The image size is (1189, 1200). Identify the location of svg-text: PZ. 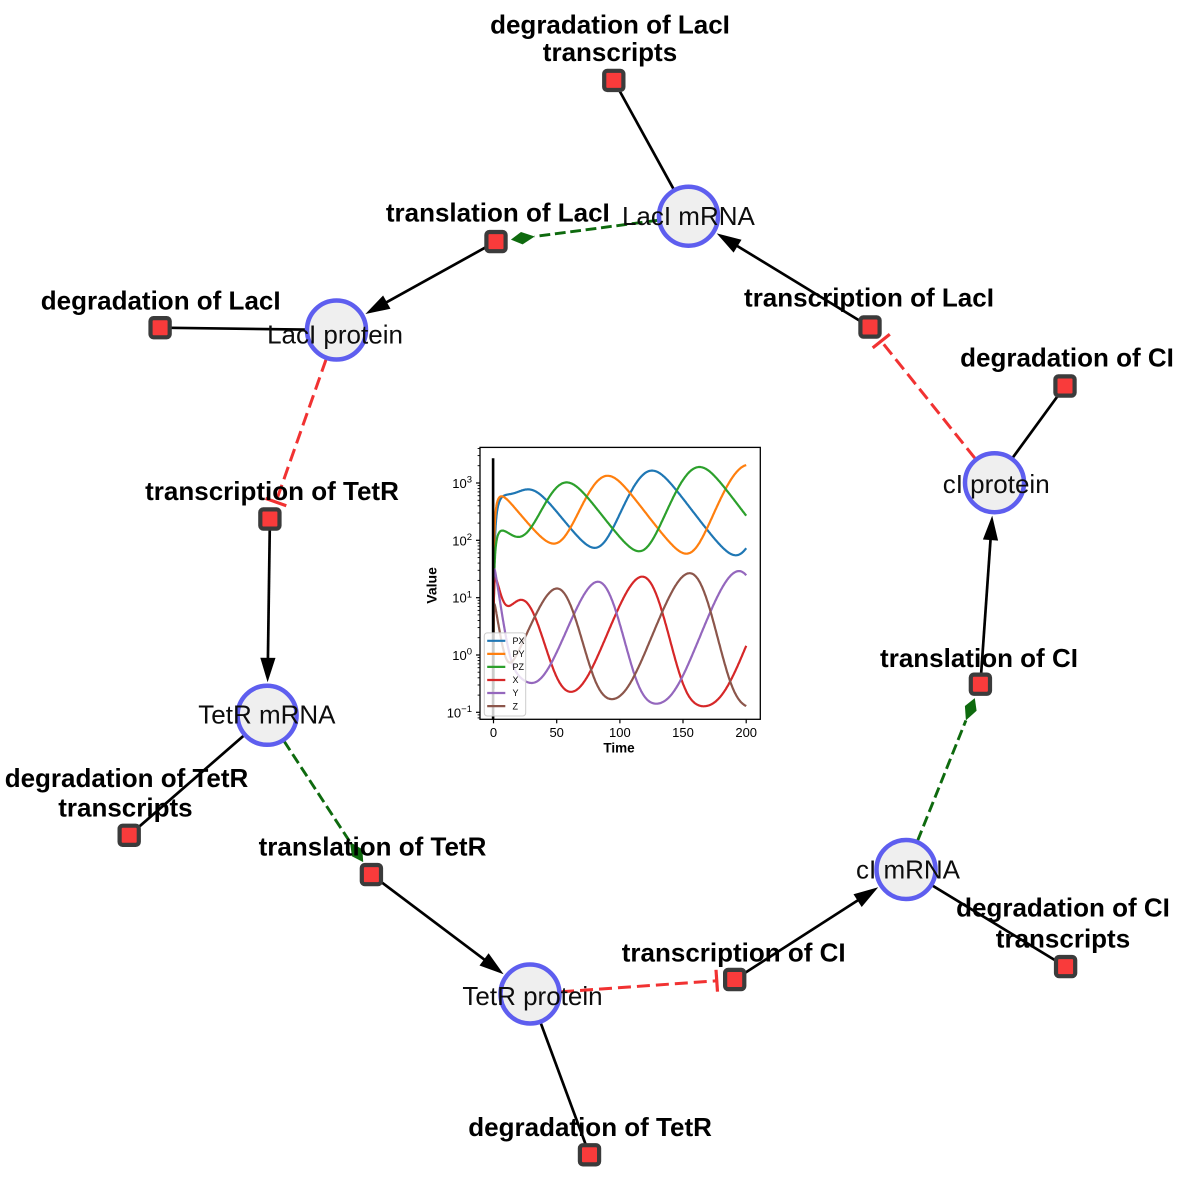
(519, 667).